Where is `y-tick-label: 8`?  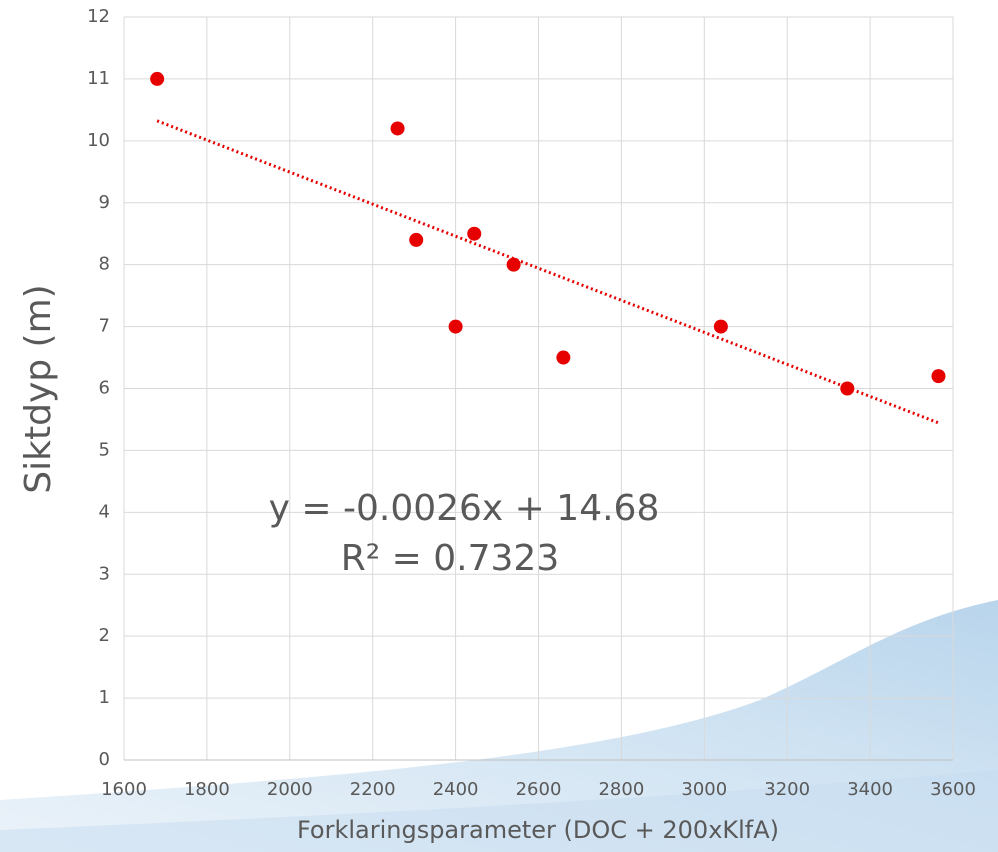 y-tick-label: 8 is located at coordinates (104, 264).